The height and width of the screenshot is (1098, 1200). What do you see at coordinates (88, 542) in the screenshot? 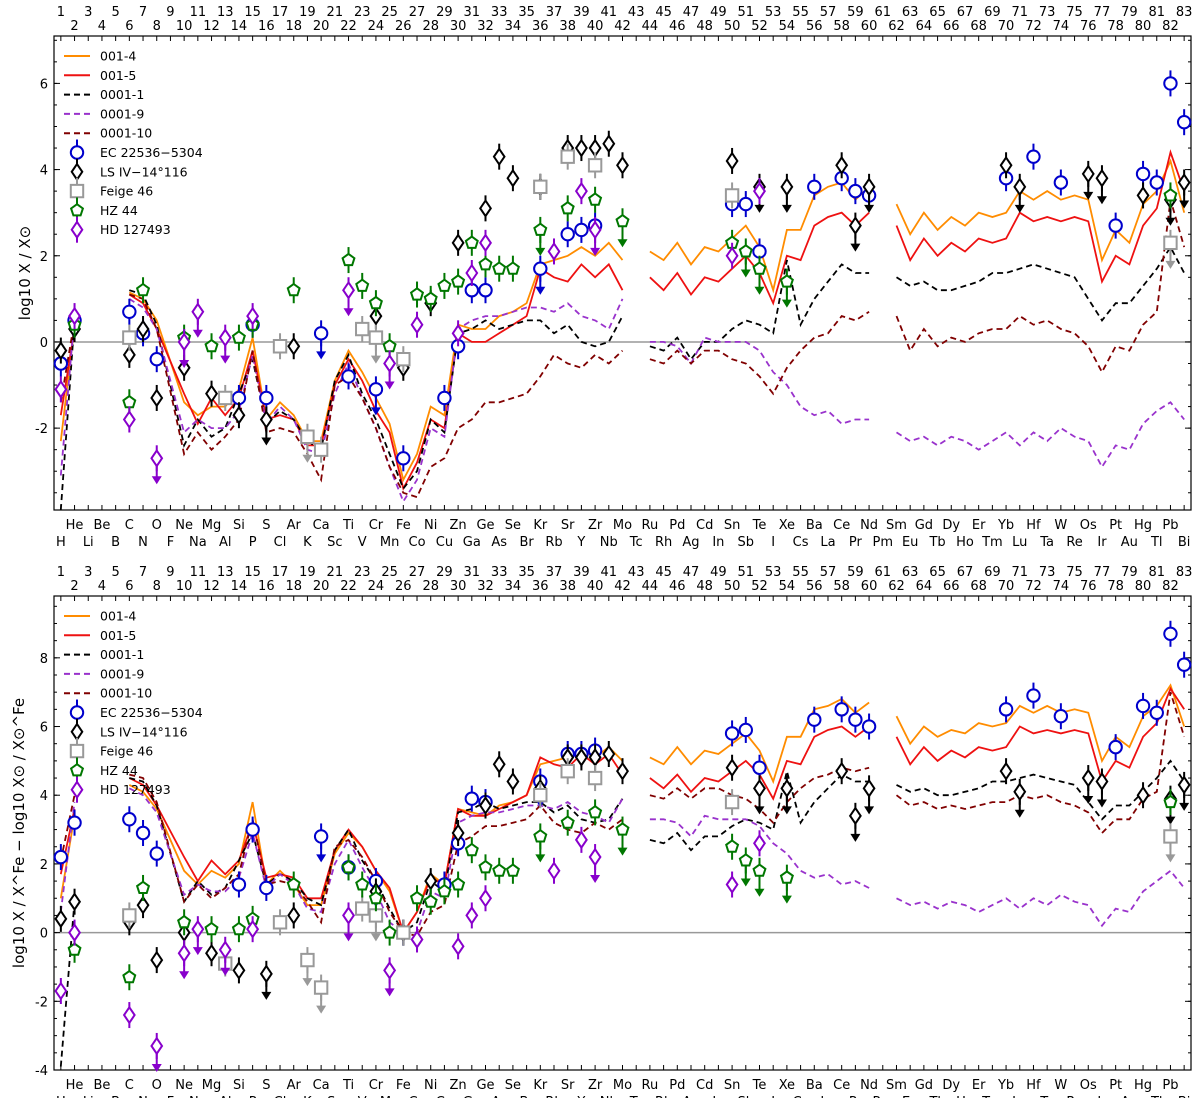
I see `x-tick-bottom: Li` at bounding box center [88, 542].